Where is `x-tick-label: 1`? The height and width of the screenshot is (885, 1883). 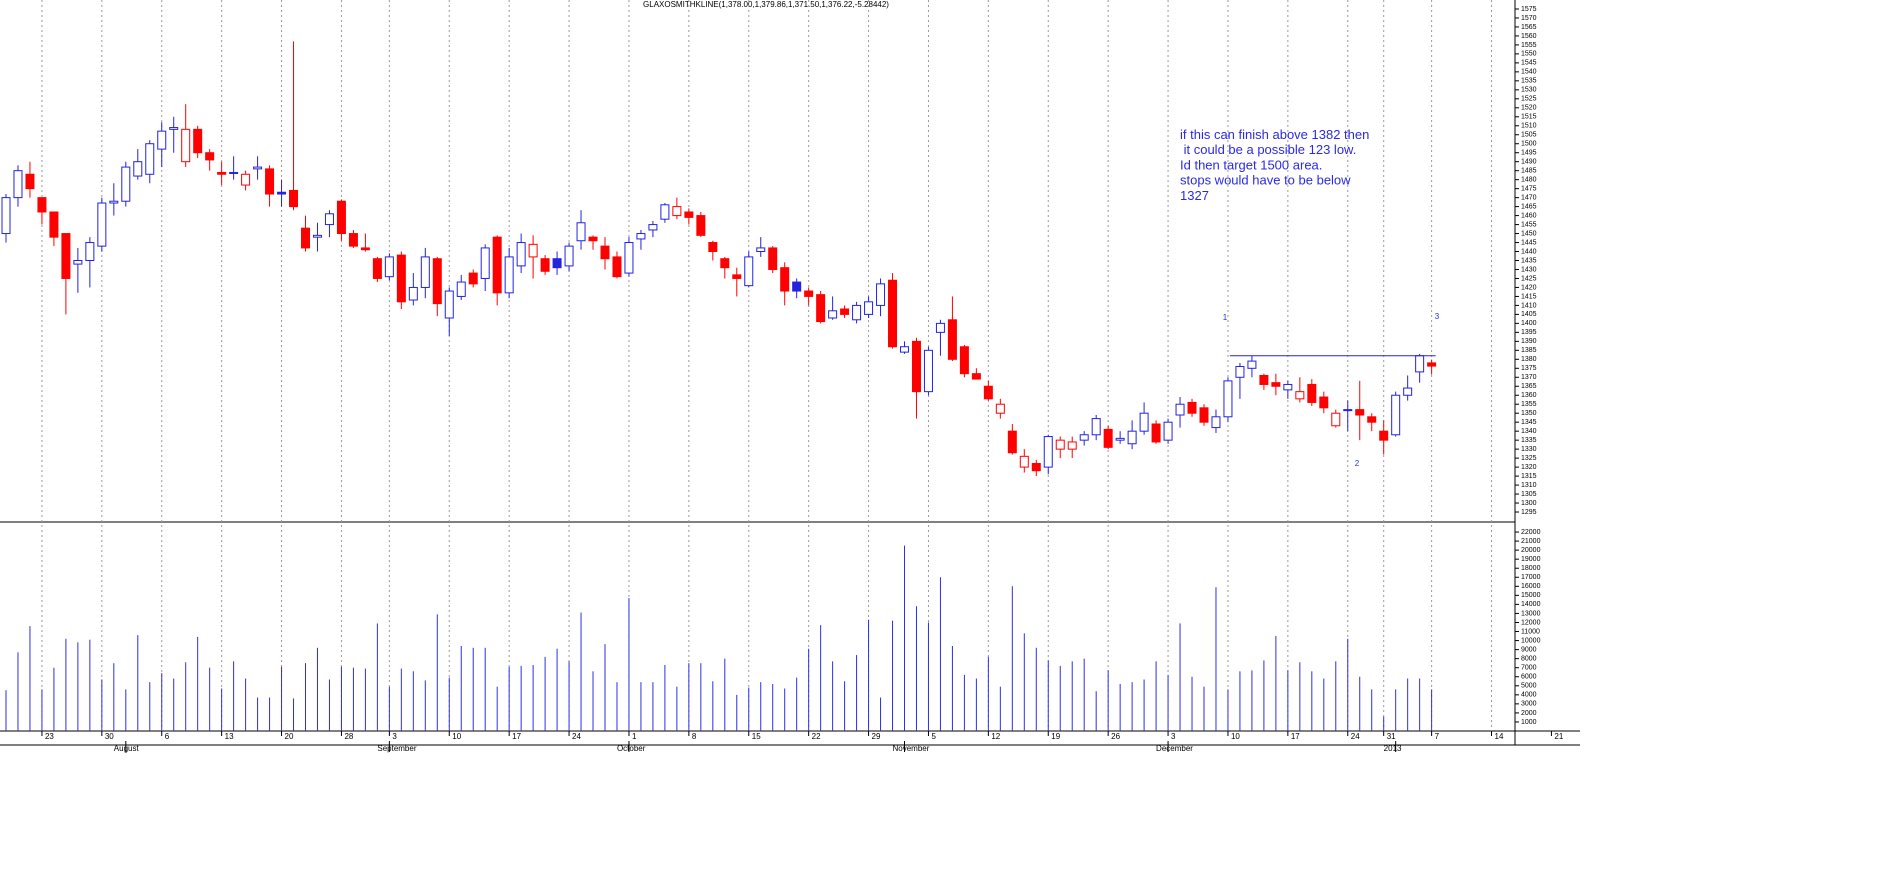 x-tick-label: 1 is located at coordinates (634, 736).